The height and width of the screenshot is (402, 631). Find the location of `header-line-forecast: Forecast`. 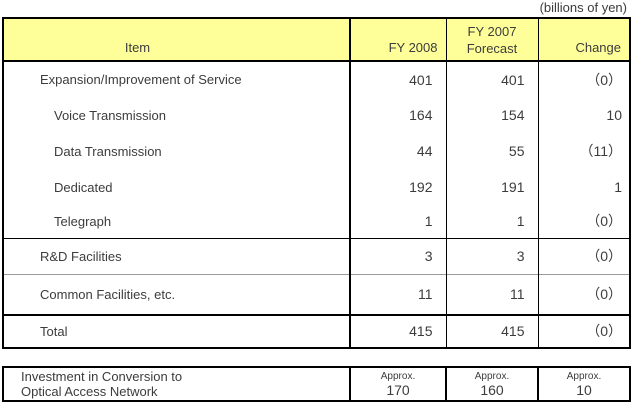

header-line-forecast: Forecast is located at coordinates (492, 48).